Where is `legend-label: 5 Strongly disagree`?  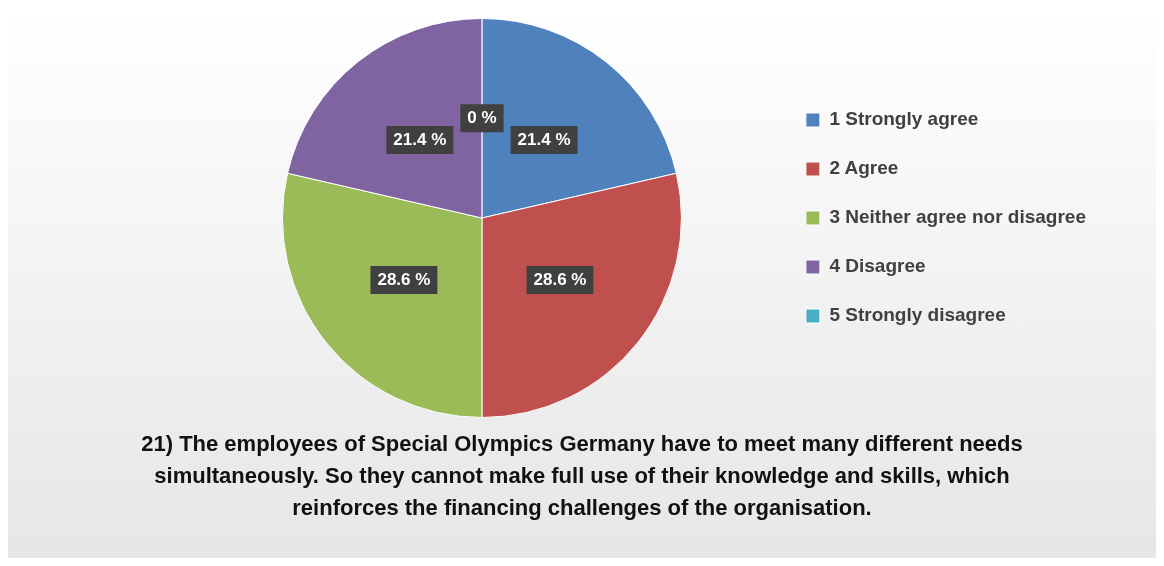
legend-label: 5 Strongly disagree is located at coordinates (917, 315).